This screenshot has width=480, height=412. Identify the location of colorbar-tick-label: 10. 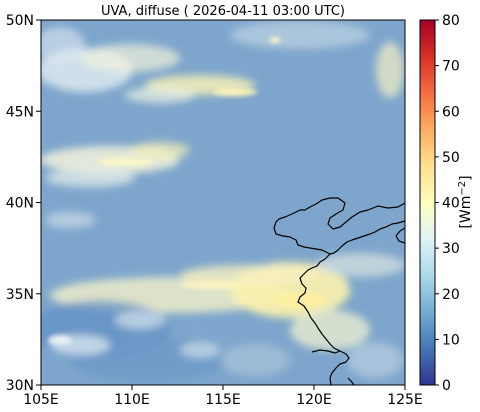
(451, 340).